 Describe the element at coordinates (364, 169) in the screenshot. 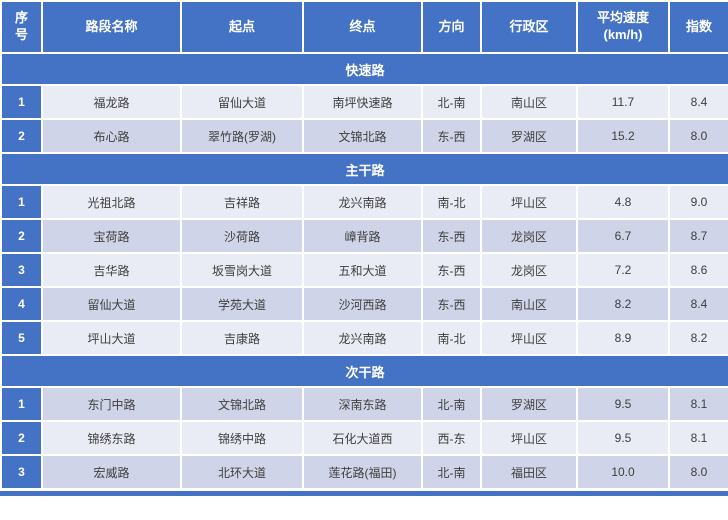

I see `section-header-arterial-road: 主干路` at that location.